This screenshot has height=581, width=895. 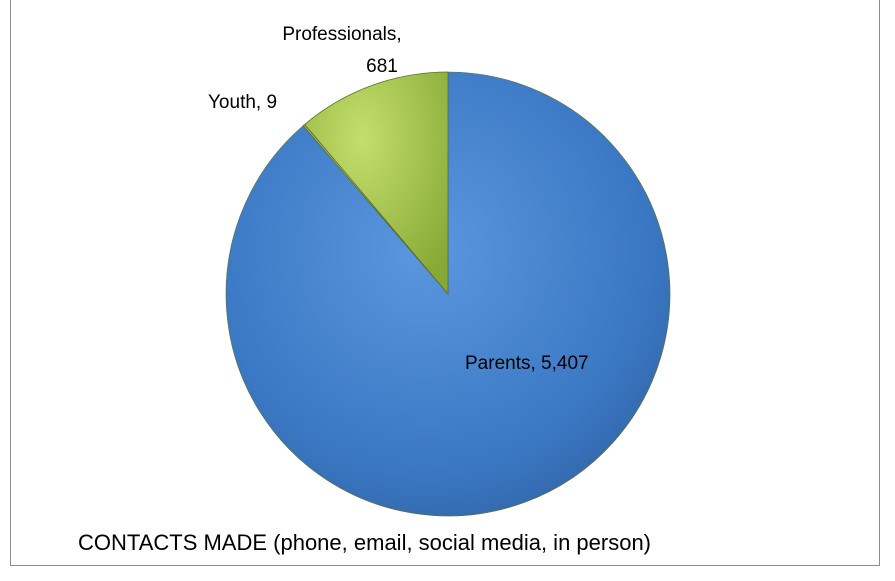 What do you see at coordinates (376, 183) in the screenshot?
I see `pie-slice-professionals` at bounding box center [376, 183].